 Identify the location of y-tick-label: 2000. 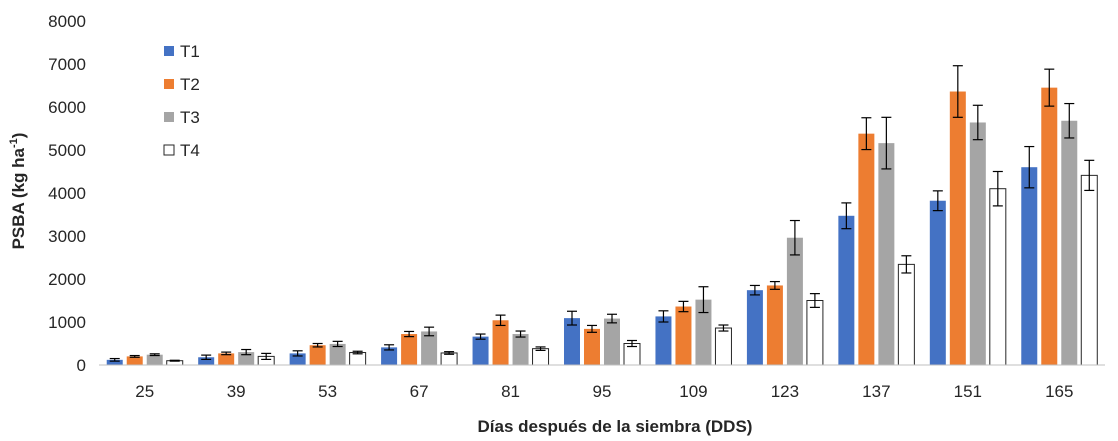
(67, 279).